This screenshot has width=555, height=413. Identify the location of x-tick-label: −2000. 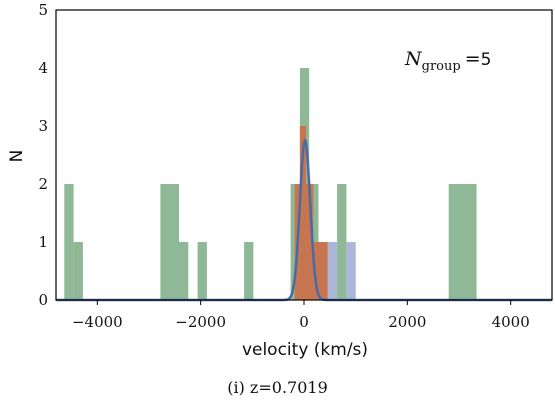
(200, 322).